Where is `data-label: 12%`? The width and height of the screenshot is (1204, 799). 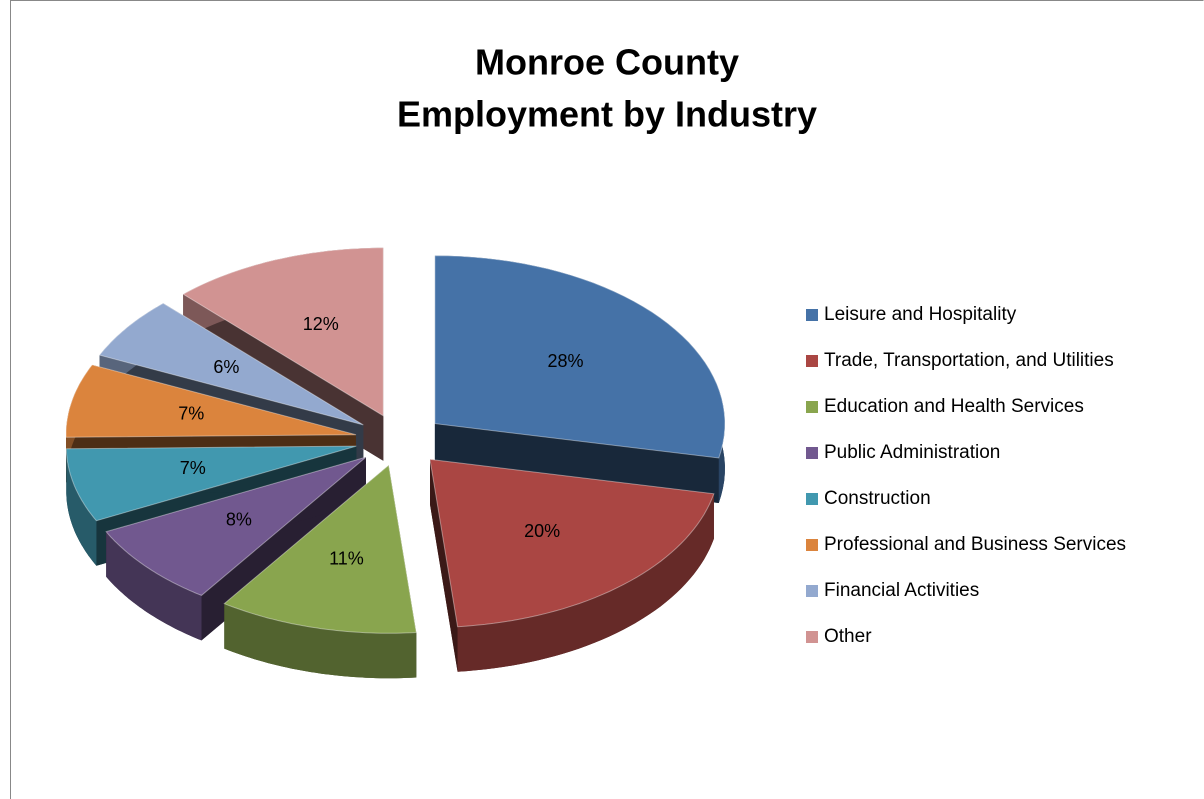 data-label: 12% is located at coordinates (321, 324).